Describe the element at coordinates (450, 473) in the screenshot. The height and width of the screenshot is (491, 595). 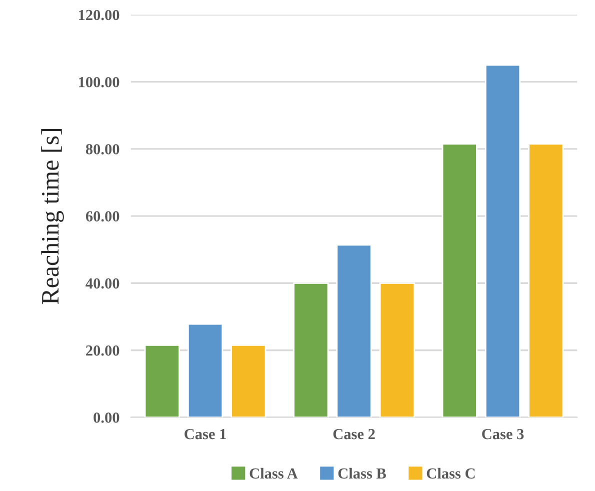
I see `legend-label: Class C` at that location.